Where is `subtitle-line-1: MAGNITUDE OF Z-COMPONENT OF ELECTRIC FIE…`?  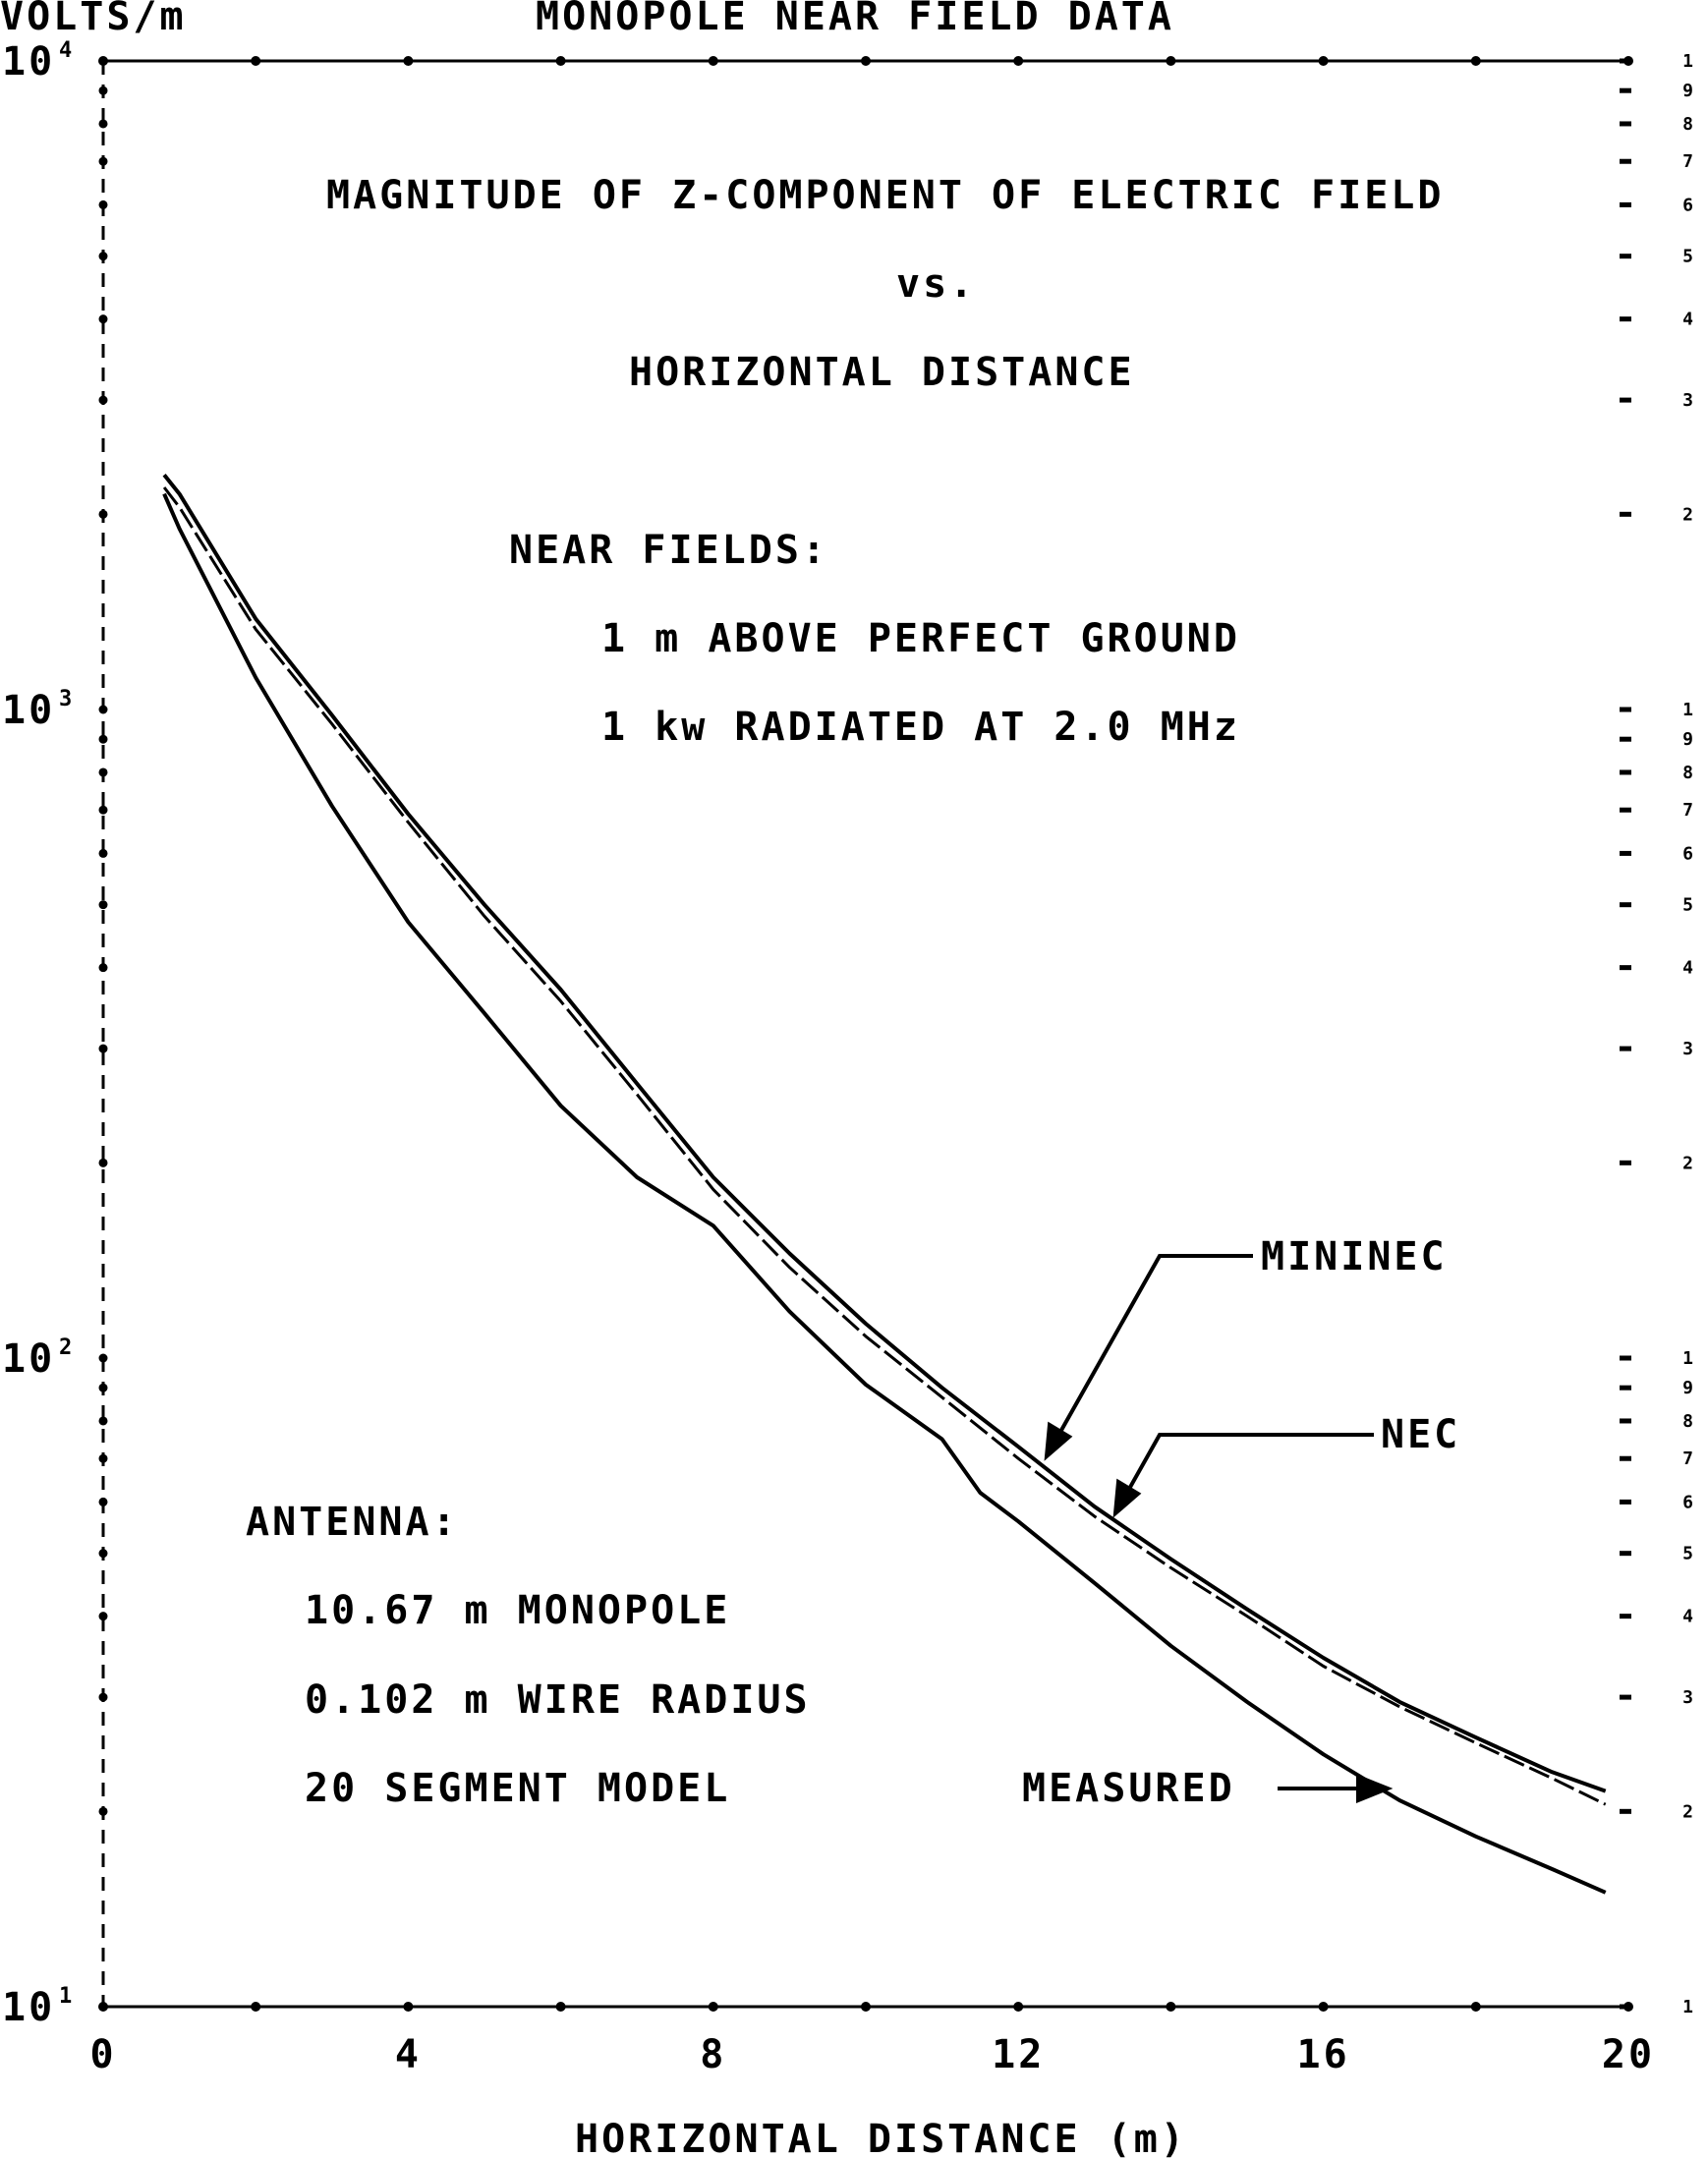
subtitle-line-1: MAGNITUDE OF Z-COMPONENT OF ELECTRIC FIE… is located at coordinates (885, 195).